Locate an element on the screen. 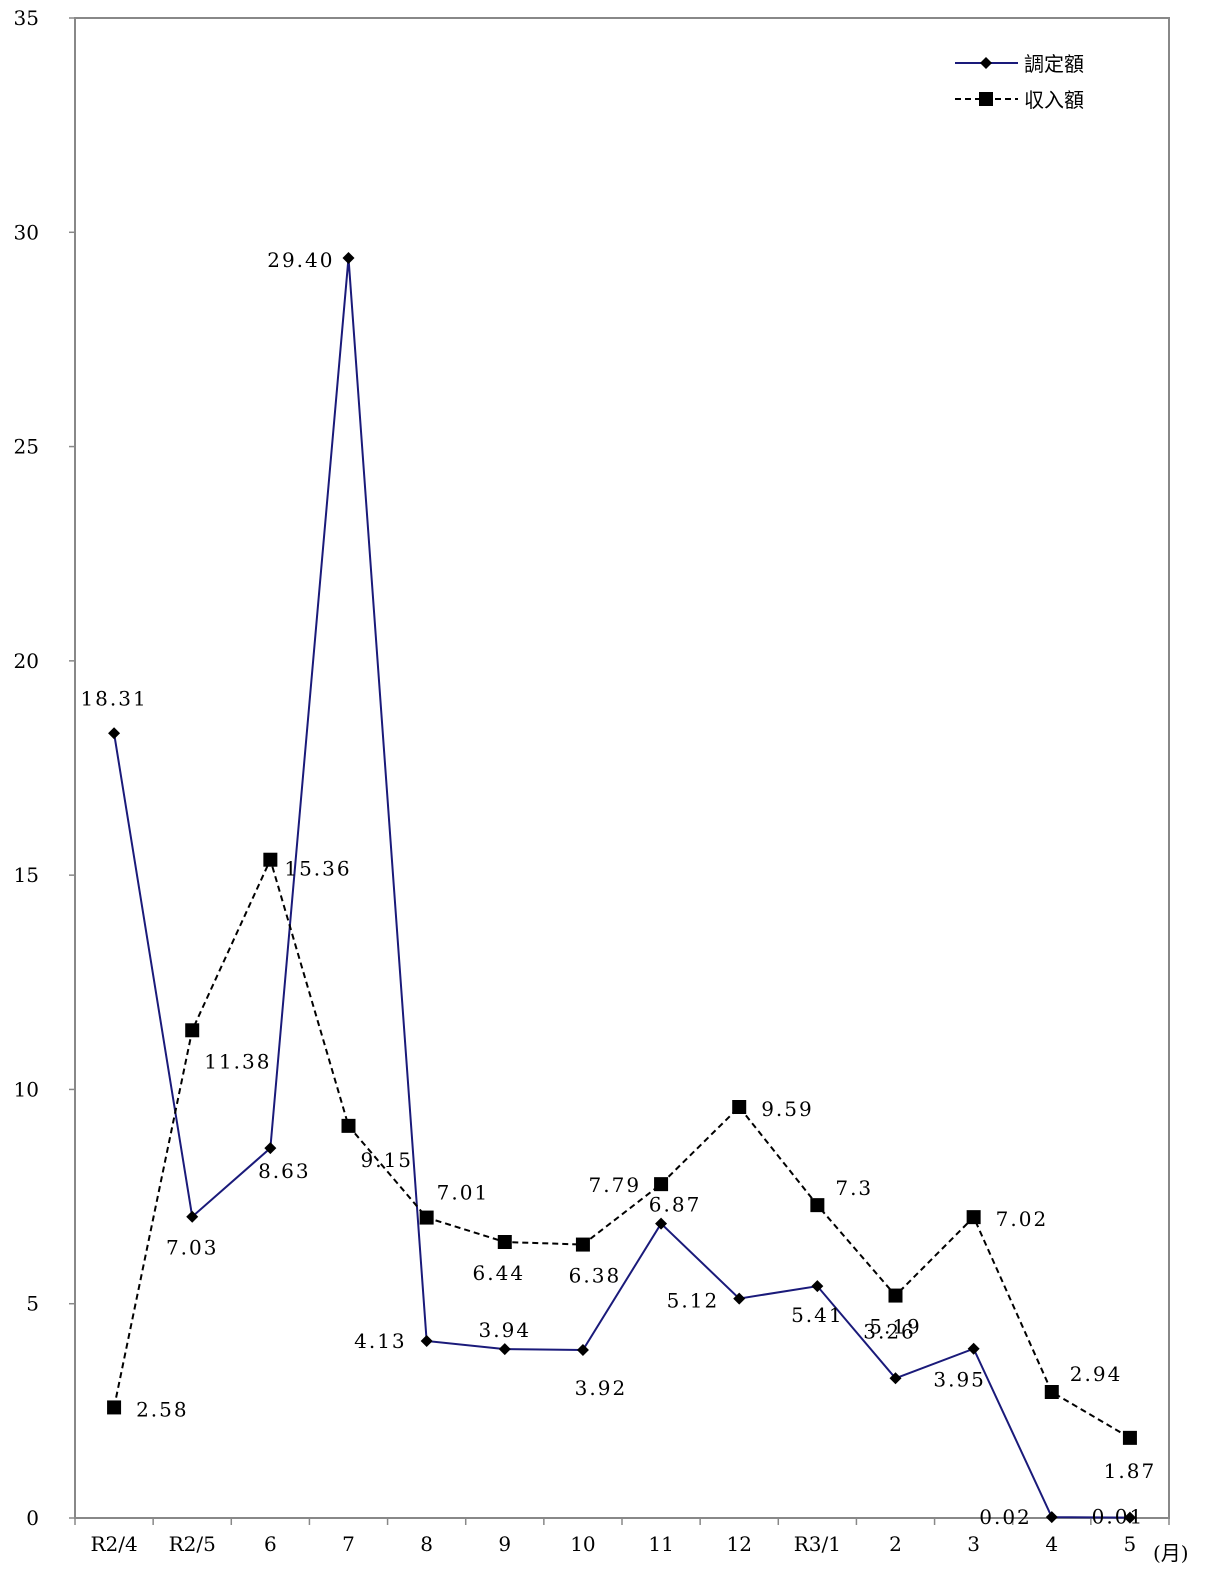 This screenshot has height=1569, width=1215. data-label-series-2: 7.01 is located at coordinates (463, 1193).